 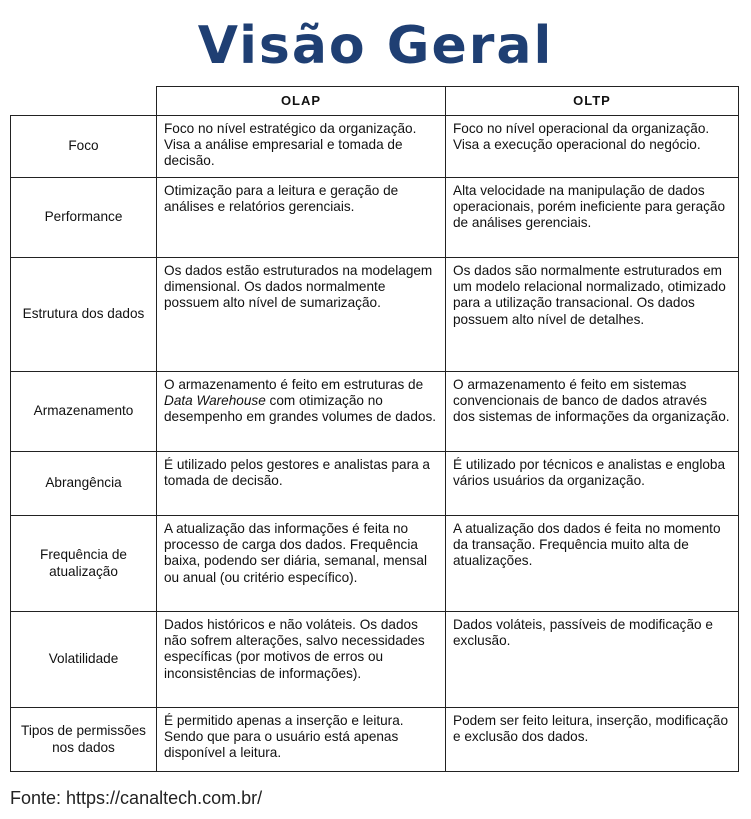 I want to click on page-title: Visão Geral, so click(x=375, y=46).